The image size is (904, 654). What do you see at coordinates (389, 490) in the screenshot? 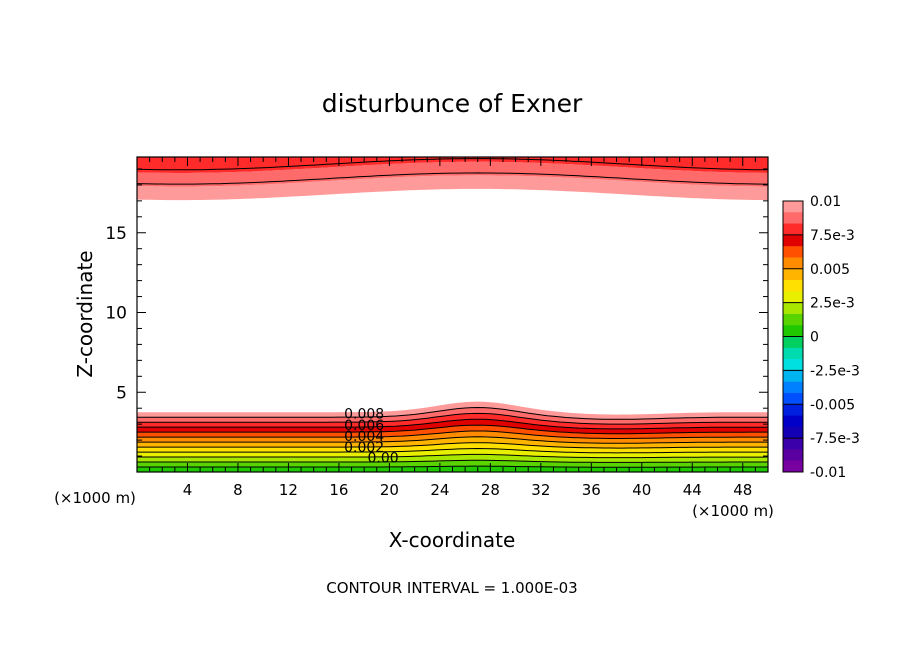
I see `x-tick-label: 20` at bounding box center [389, 490].